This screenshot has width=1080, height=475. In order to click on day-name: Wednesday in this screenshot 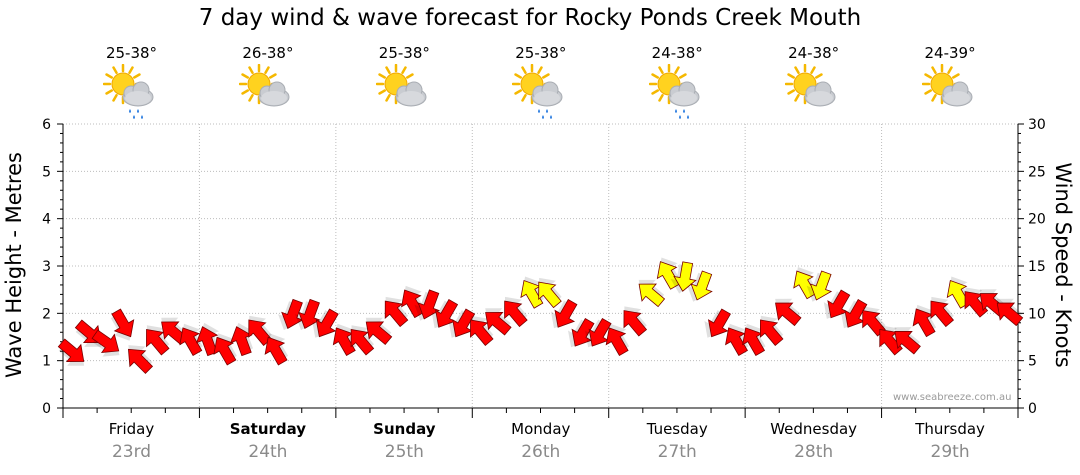, I will do `click(814, 429)`.